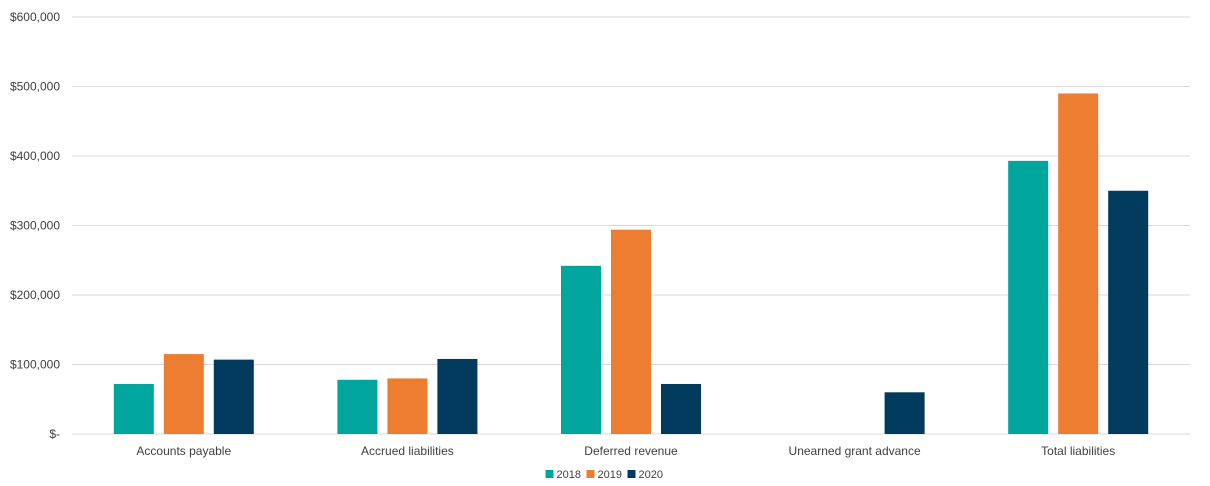 This screenshot has width=1210, height=486. I want to click on legend-item-2018: 2018, so click(563, 475).